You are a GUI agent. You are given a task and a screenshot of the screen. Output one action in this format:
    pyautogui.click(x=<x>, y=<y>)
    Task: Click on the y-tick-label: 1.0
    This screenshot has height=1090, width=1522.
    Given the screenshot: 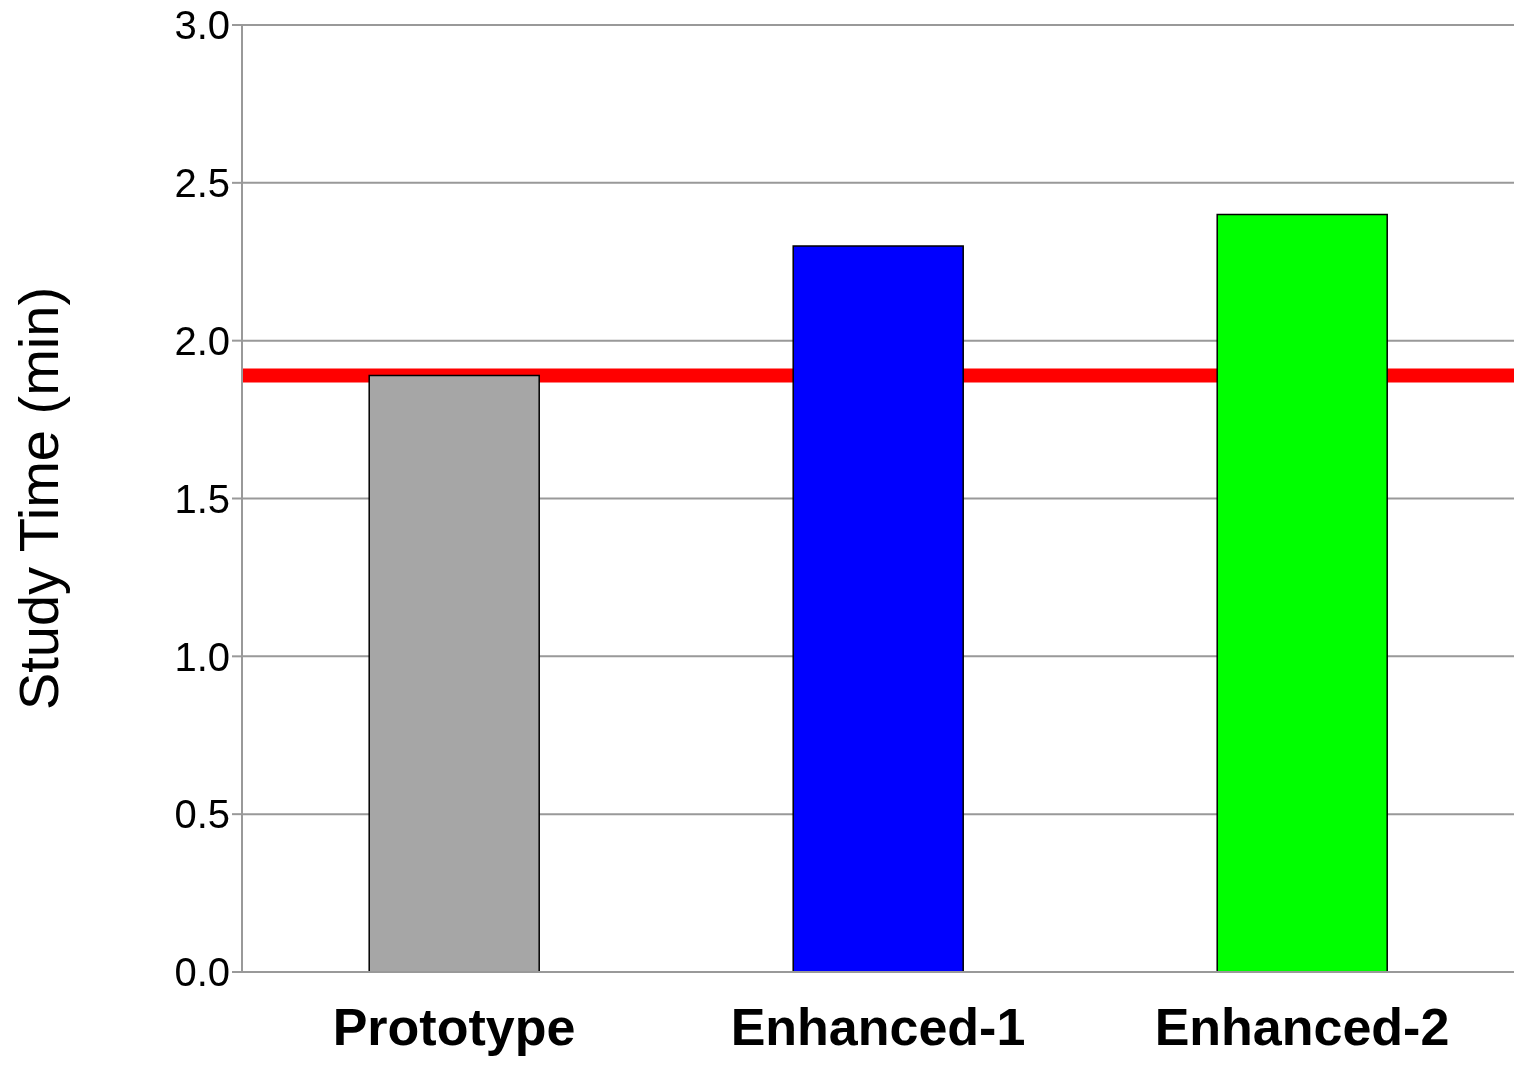 What is the action you would take?
    pyautogui.click(x=202, y=656)
    